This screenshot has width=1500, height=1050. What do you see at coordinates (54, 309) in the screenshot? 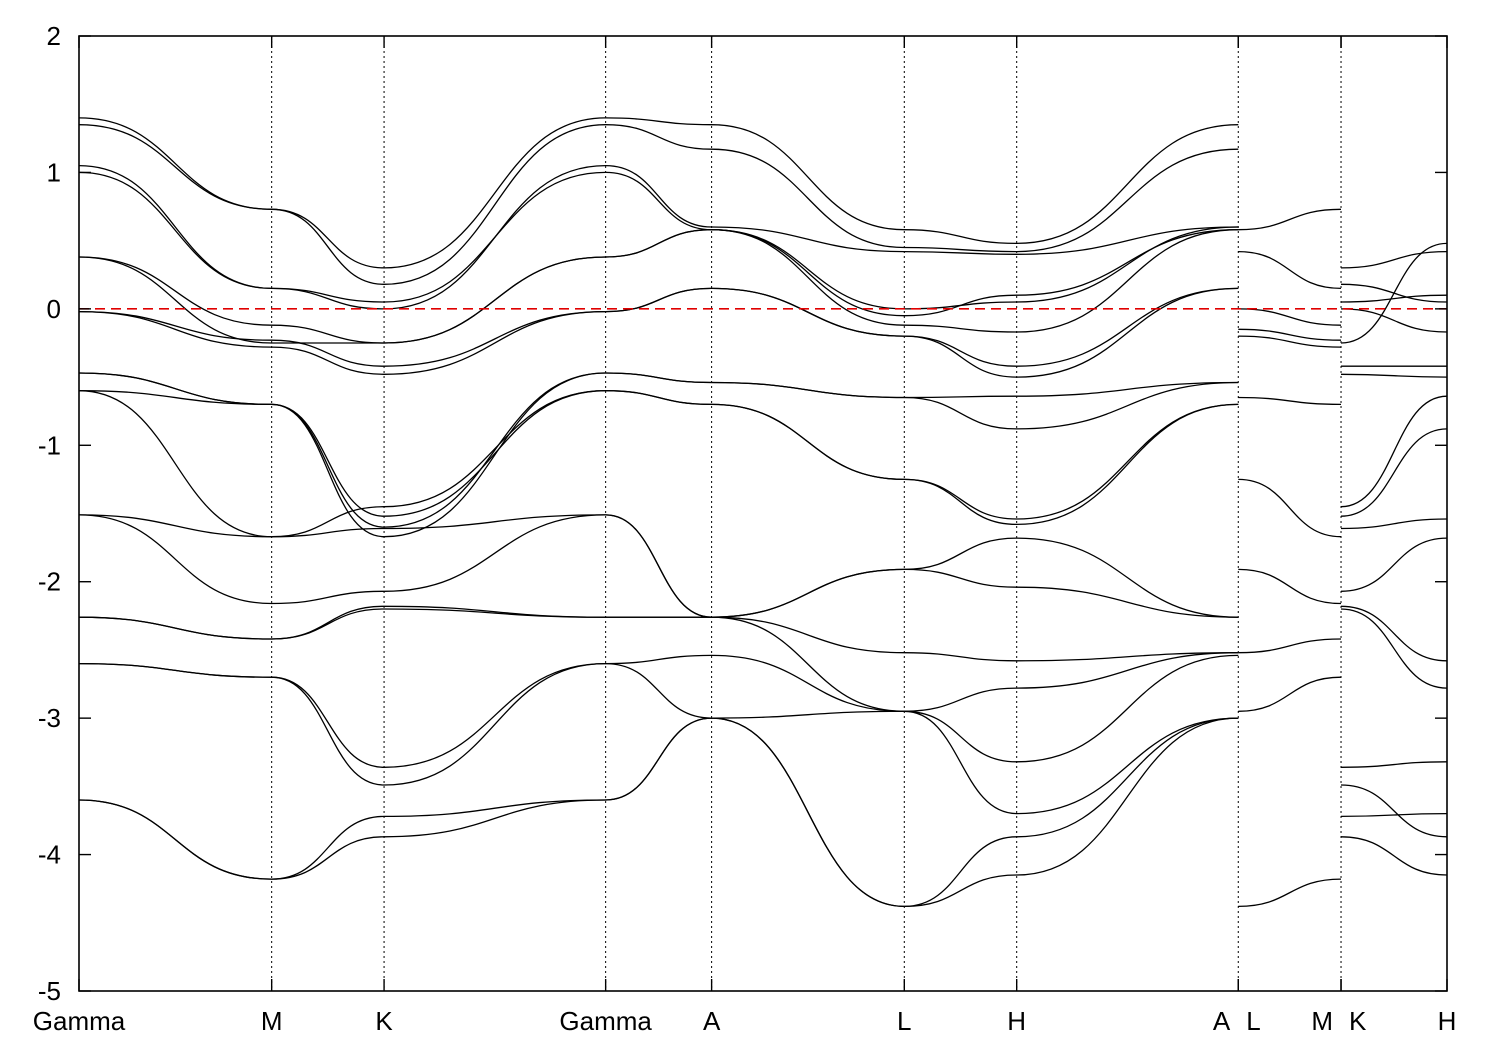
I see `y-tick-label: 0` at bounding box center [54, 309].